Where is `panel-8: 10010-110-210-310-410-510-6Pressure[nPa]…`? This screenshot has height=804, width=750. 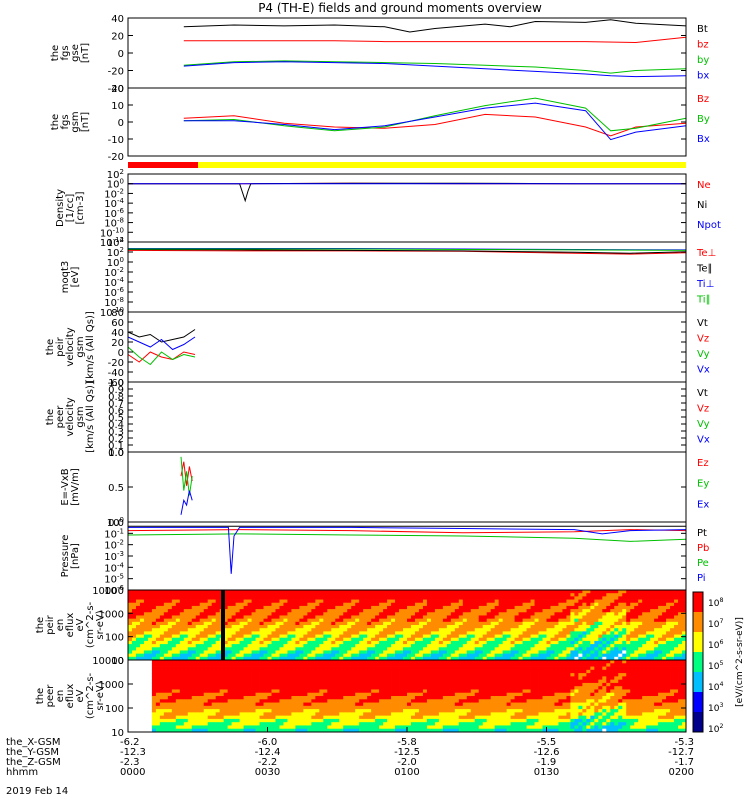 panel-8: 10010-110-210-310-410-510-6Pressure[nPa]… is located at coordinates (384, 556).